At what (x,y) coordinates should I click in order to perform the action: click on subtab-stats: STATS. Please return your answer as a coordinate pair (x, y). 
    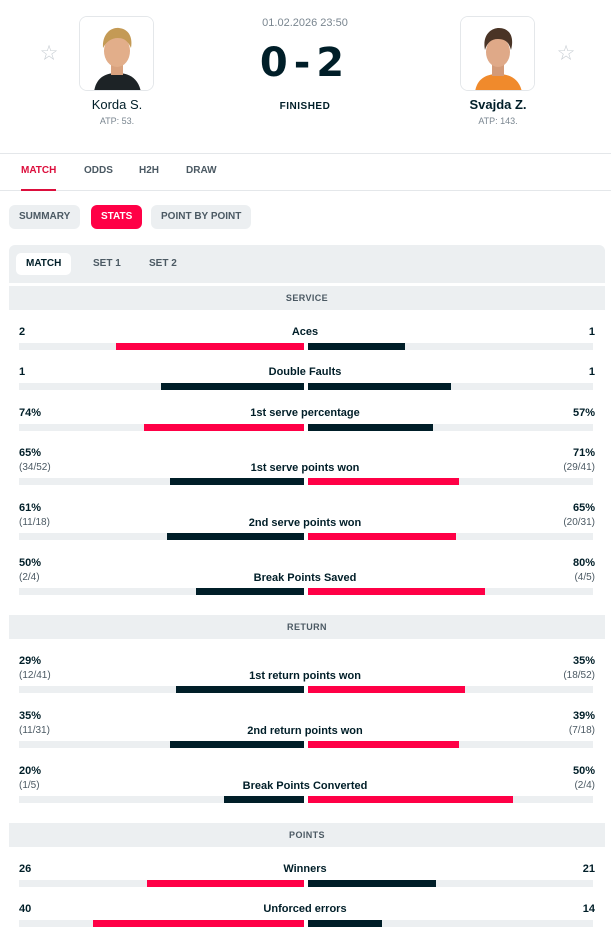
    Looking at the image, I should click on (117, 217).